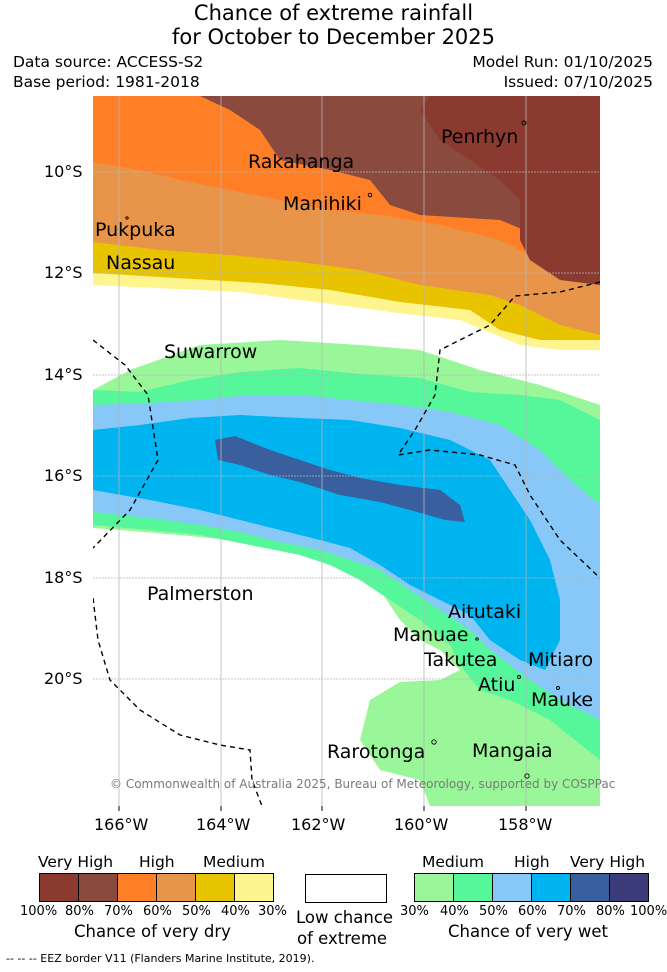 Image resolution: width=667 pixels, height=972 pixels. What do you see at coordinates (562, 62) in the screenshot?
I see `model-run: Model Run: 01/10/2025` at bounding box center [562, 62].